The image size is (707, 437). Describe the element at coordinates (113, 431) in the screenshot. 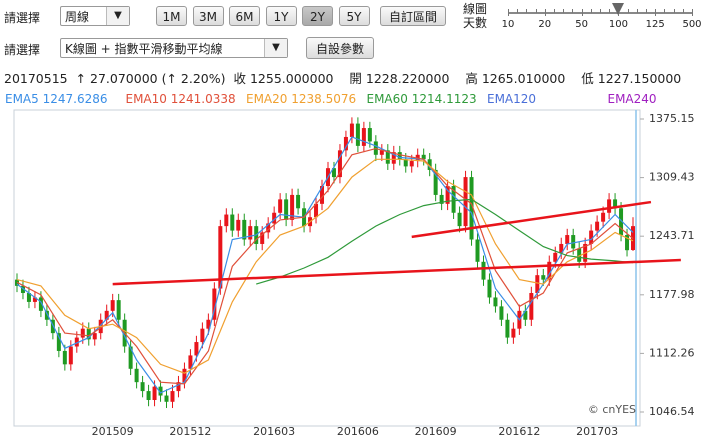

I see `x-tick-label: 201509` at that location.